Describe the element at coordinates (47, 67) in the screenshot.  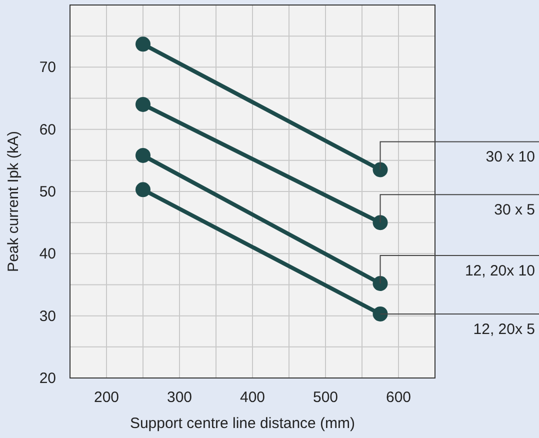
I see `y-tick-label: 70` at that location.